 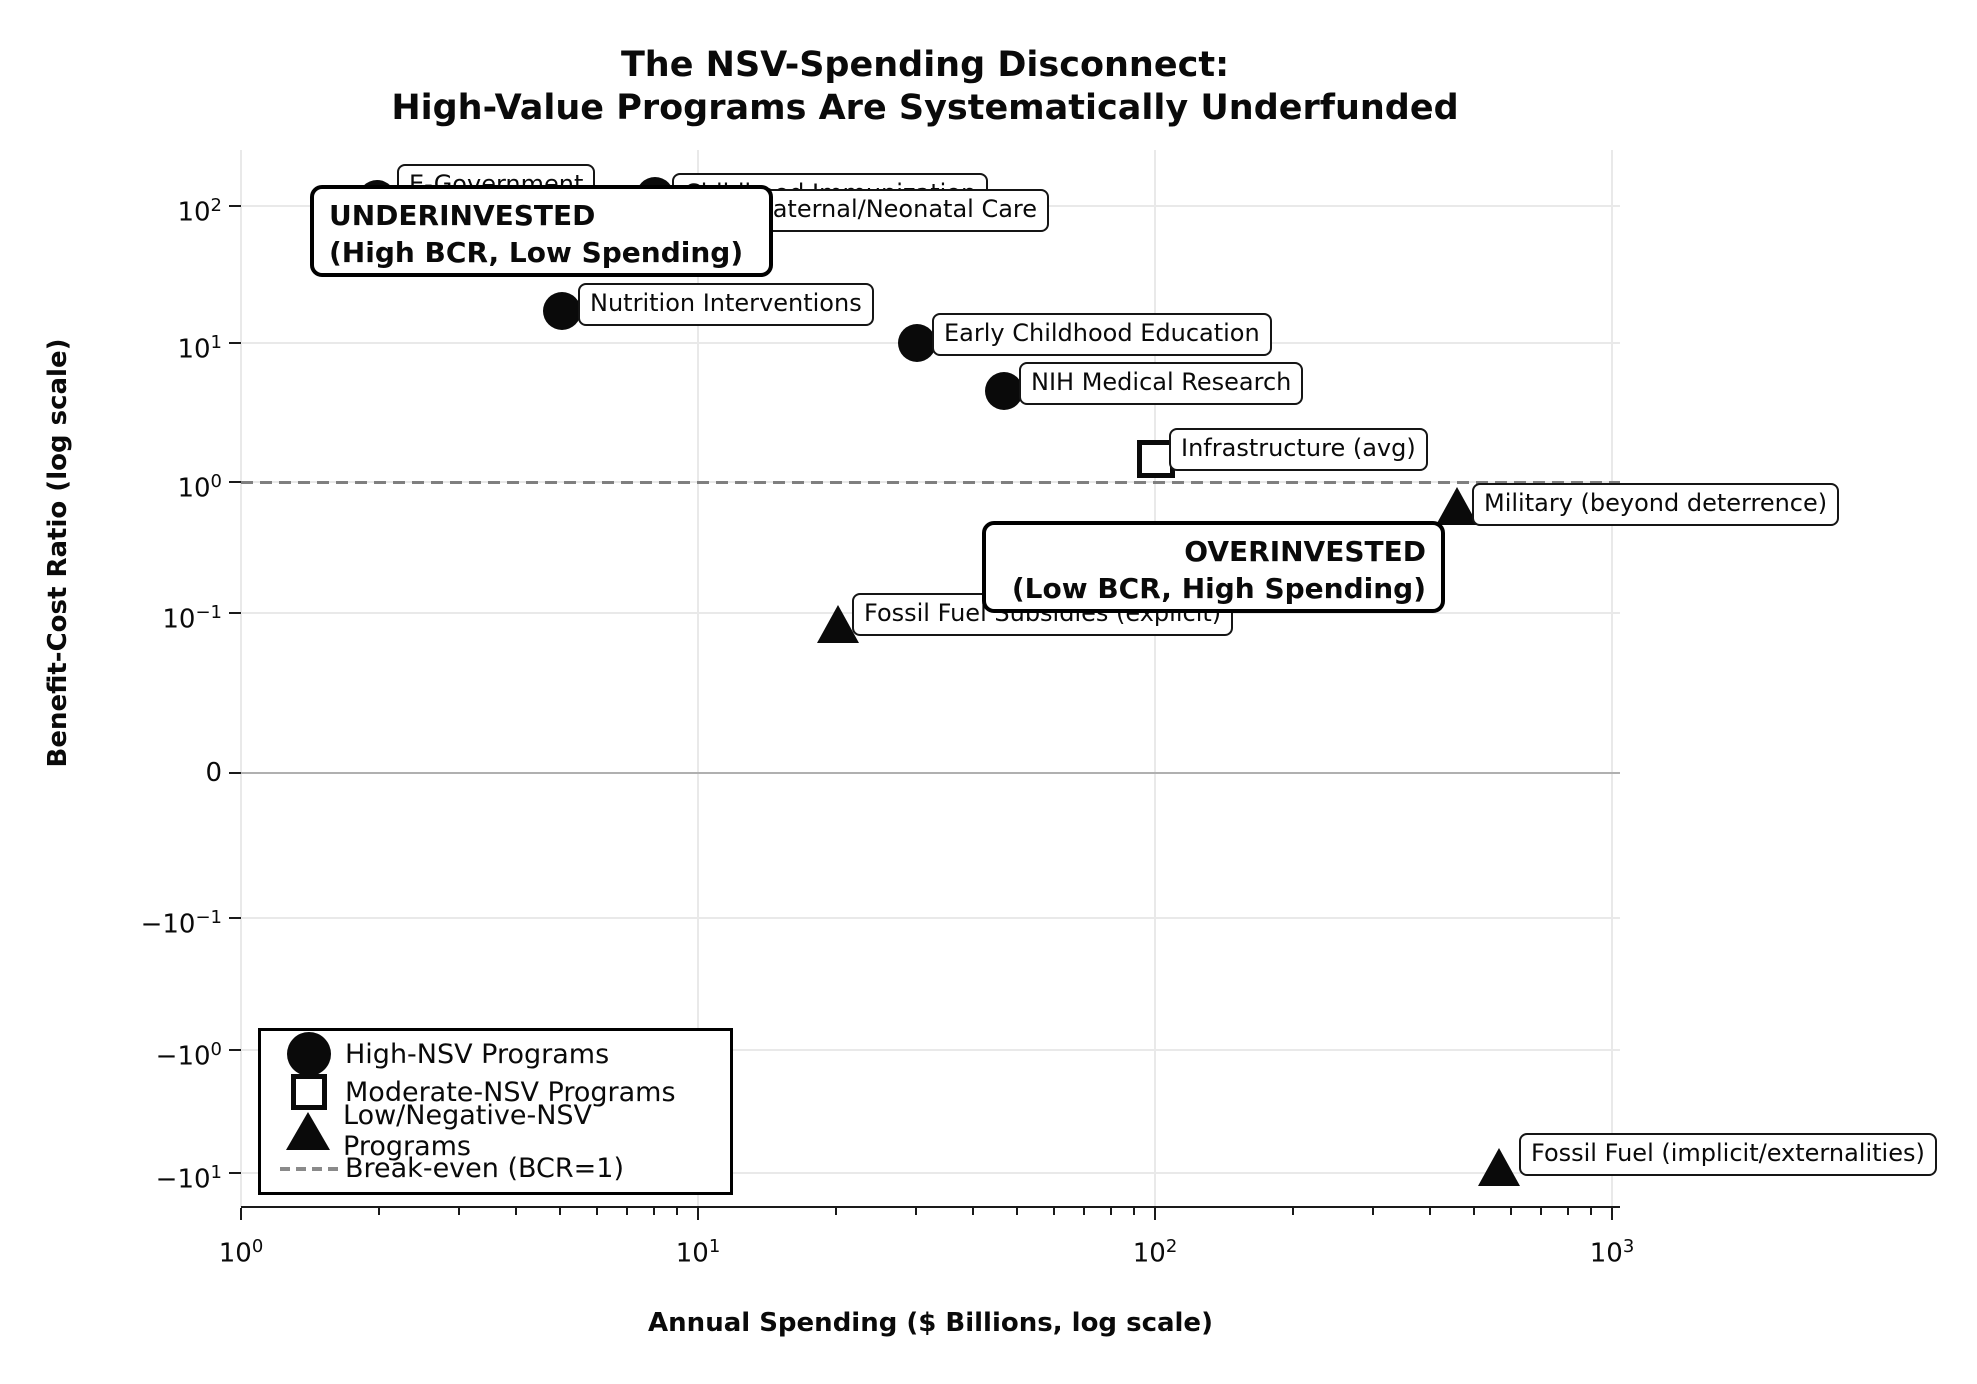 I want to click on x-axis-label: Annual Spending ($ Billions, log scale), so click(x=930, y=1323).